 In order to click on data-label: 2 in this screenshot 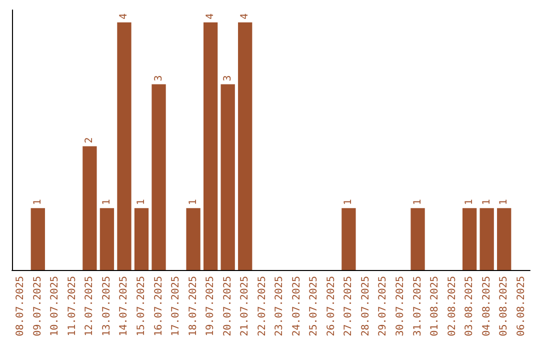, I will do `click(90, 140)`.